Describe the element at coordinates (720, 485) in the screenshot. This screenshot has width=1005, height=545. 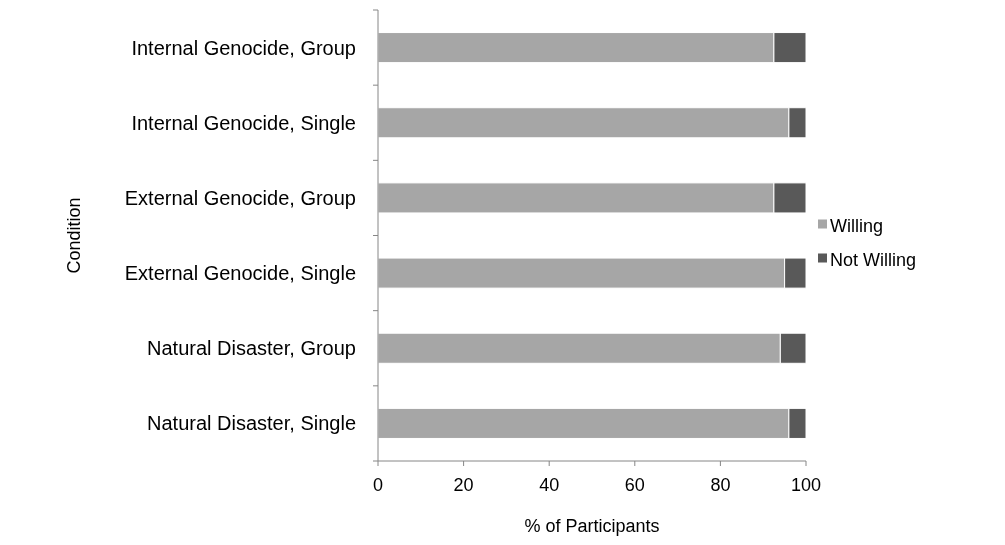
I see `x-tick-label: 80` at that location.